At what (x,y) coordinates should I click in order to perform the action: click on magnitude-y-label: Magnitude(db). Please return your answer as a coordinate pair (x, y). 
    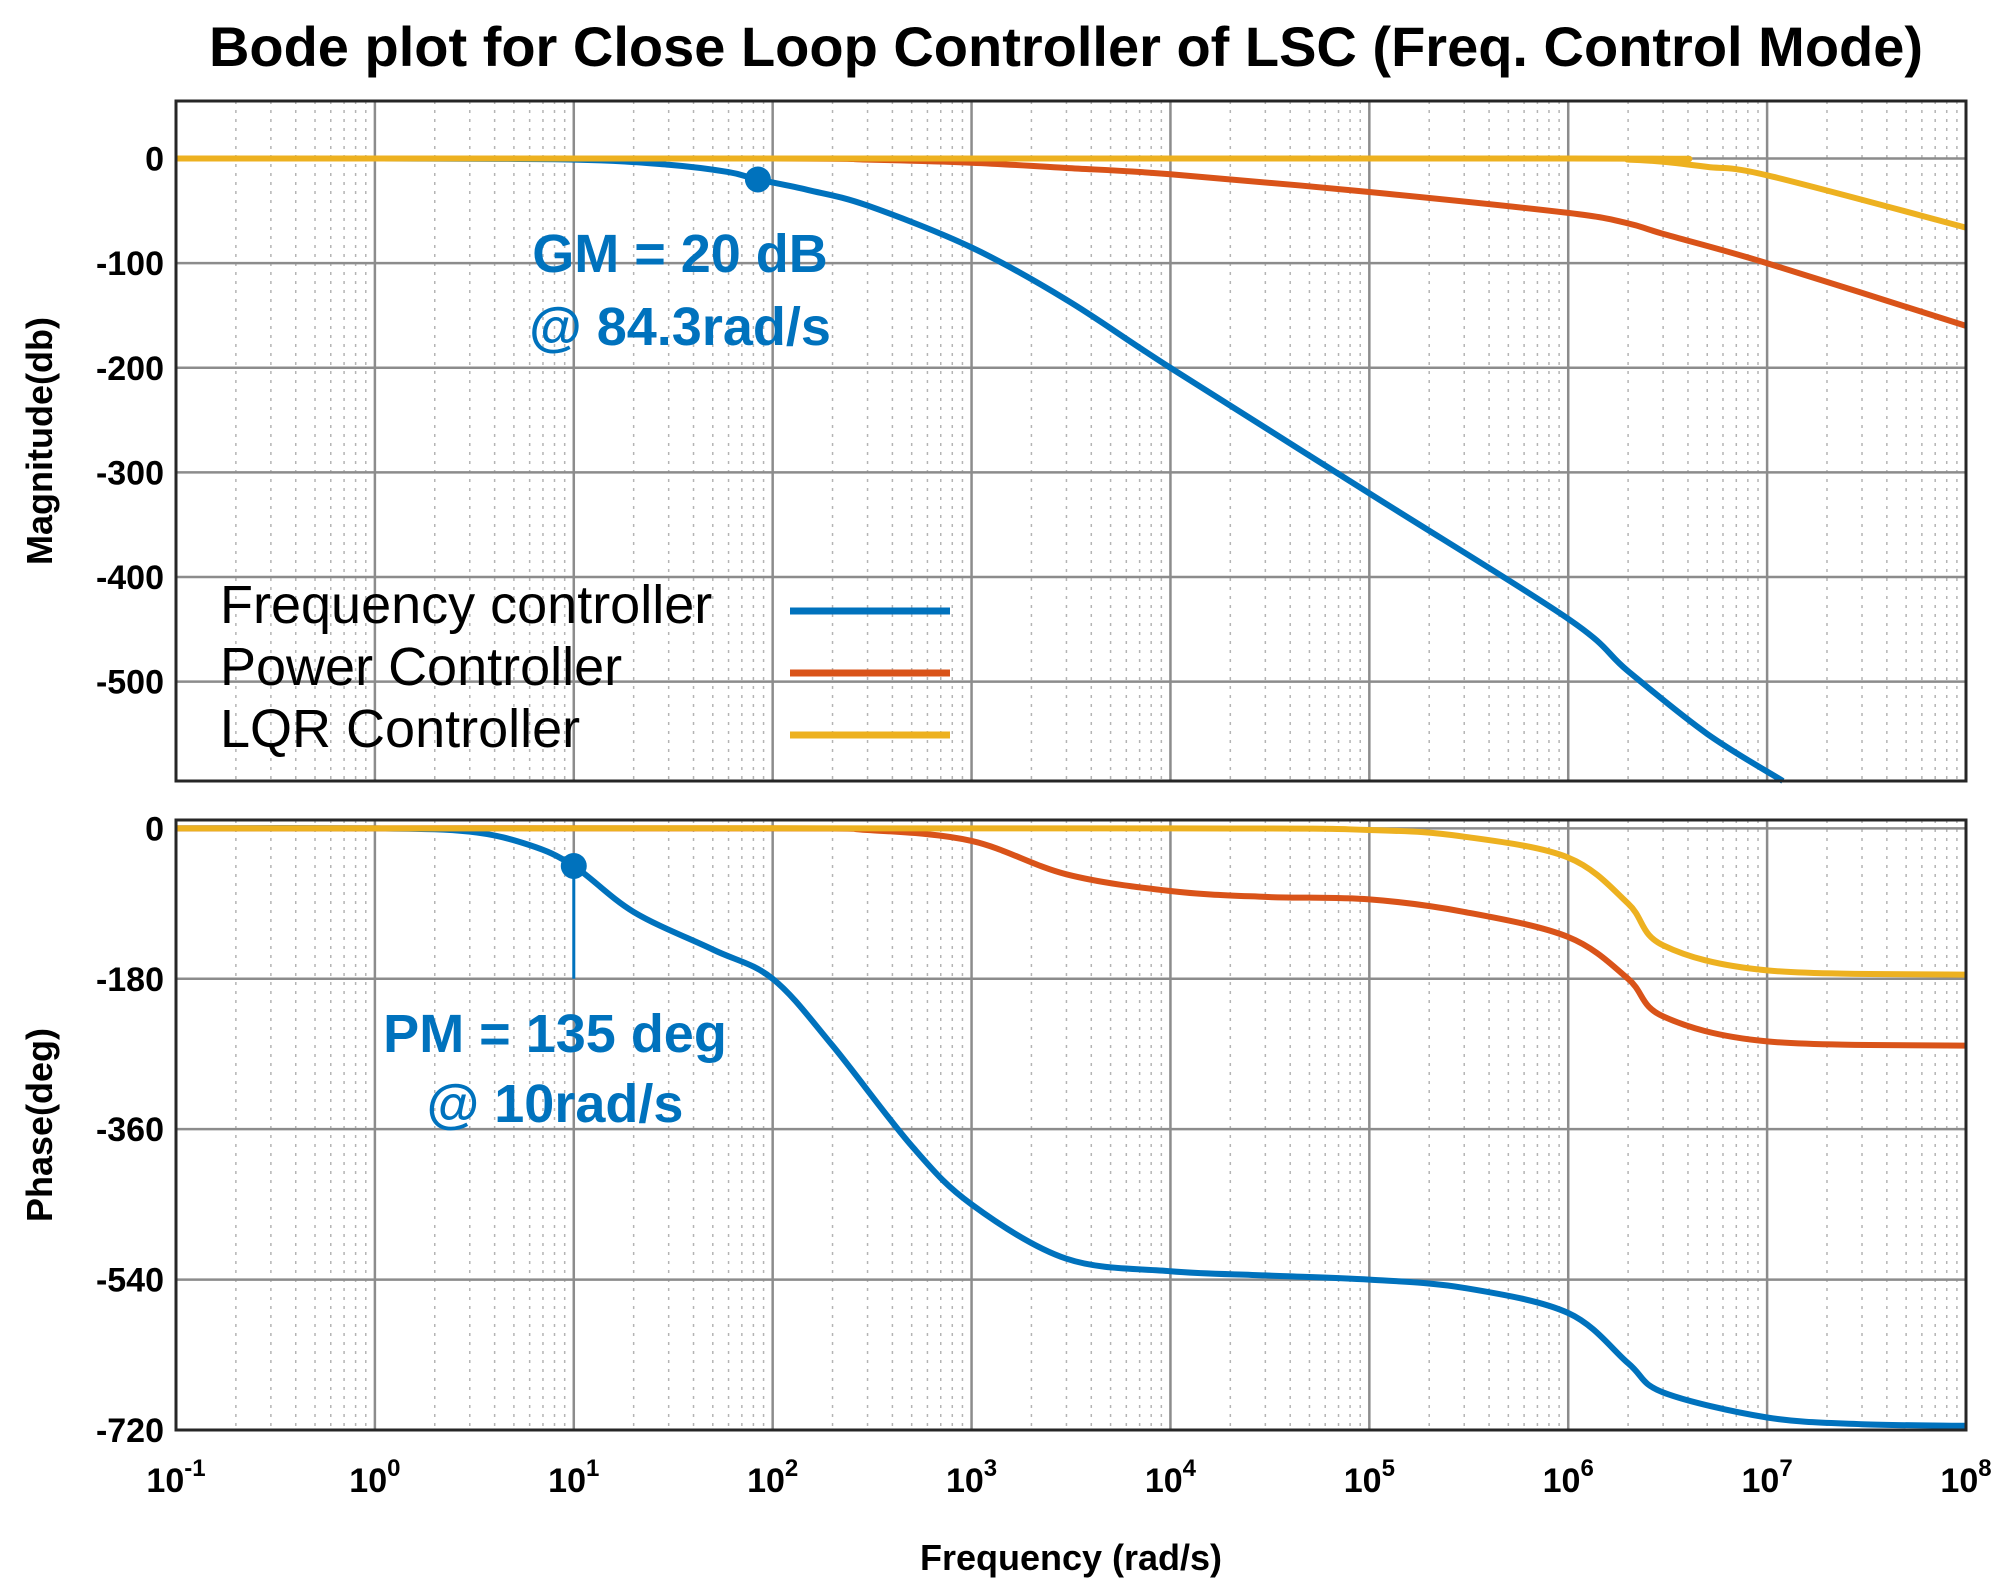
    Looking at the image, I should click on (39, 441).